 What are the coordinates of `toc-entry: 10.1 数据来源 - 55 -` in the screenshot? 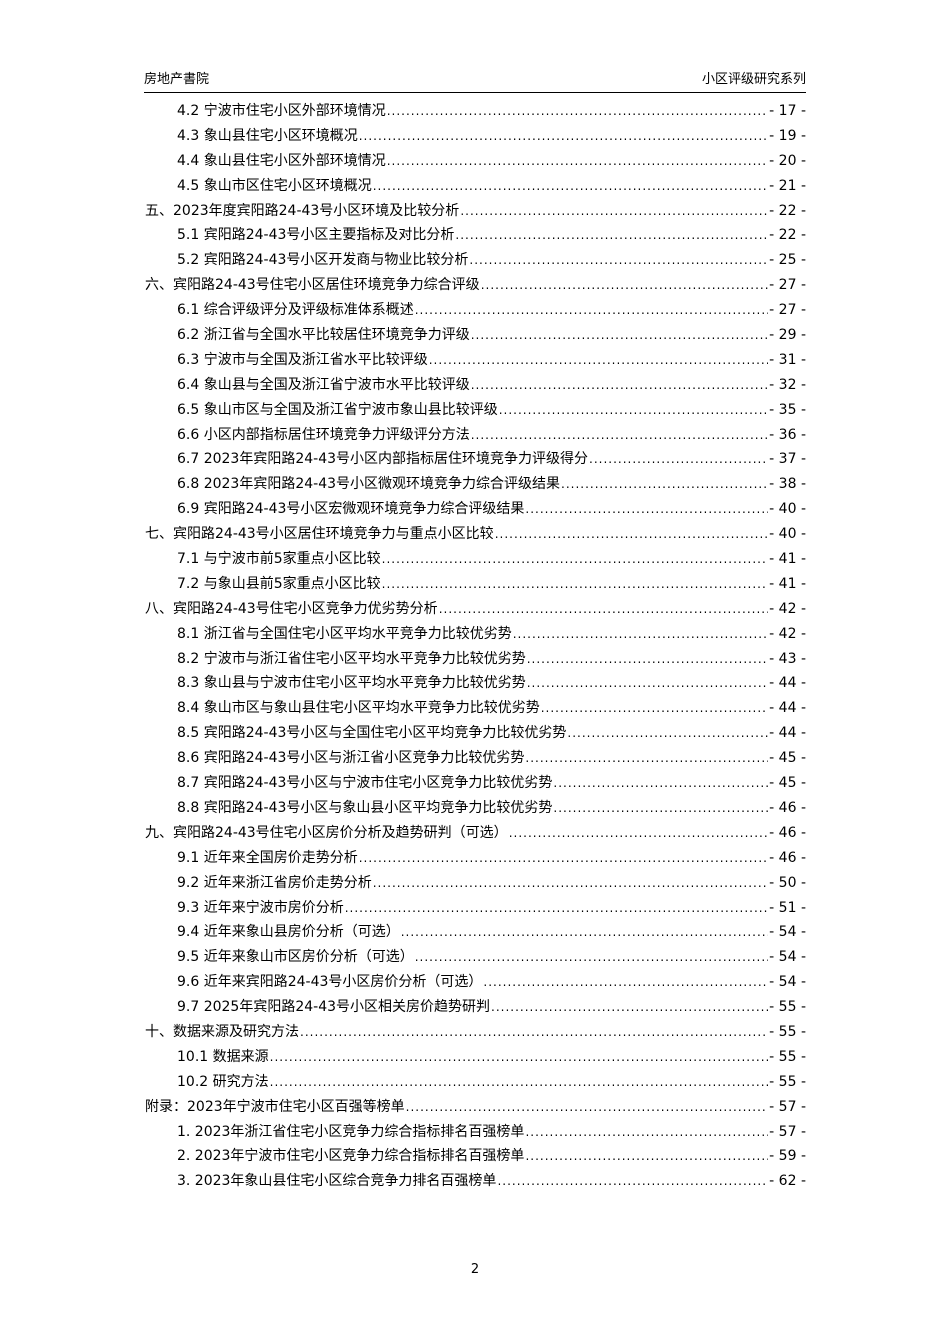 It's located at (475, 1057).